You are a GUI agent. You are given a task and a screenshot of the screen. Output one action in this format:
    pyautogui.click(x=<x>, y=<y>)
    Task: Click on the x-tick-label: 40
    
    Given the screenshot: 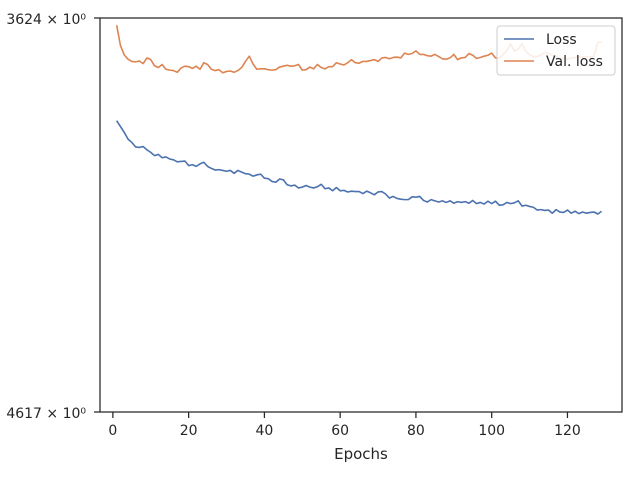 What is the action you would take?
    pyautogui.click(x=264, y=431)
    